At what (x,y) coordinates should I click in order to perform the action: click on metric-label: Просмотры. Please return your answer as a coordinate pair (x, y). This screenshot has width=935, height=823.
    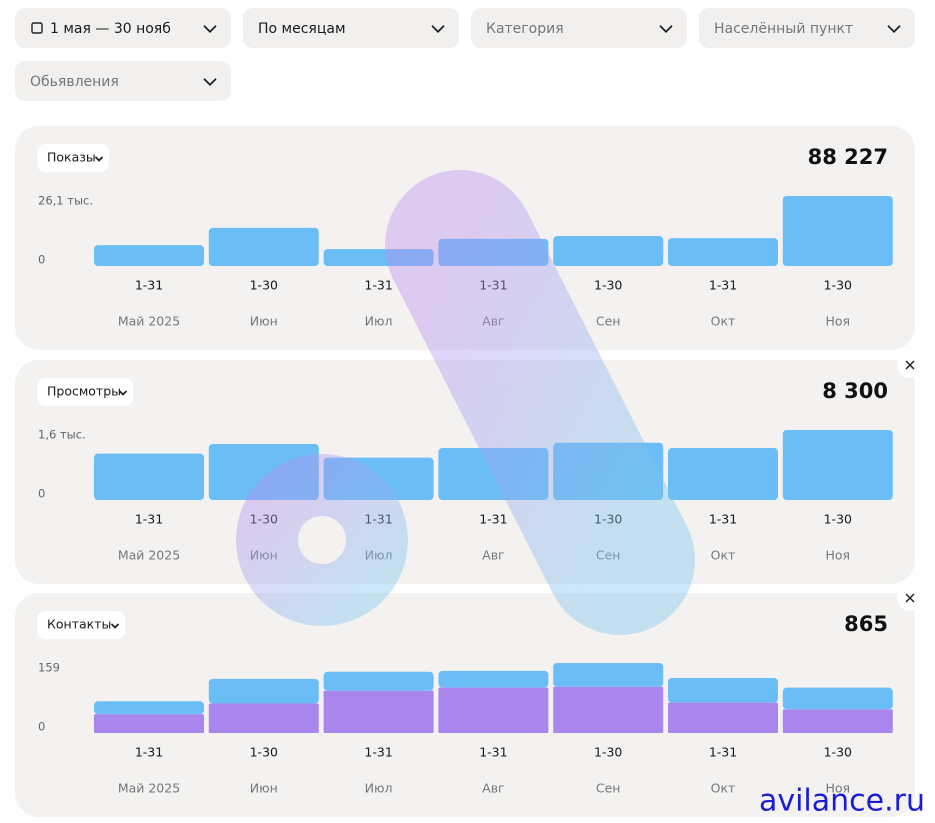
    Looking at the image, I should click on (84, 391).